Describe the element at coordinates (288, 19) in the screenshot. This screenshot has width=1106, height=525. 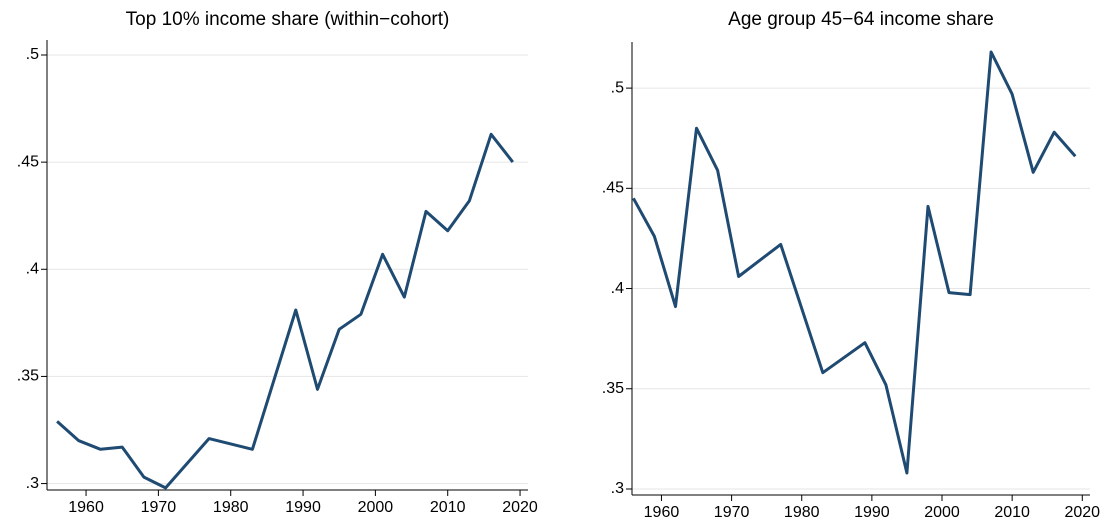
I see `chart-title: Top 10% income share (within−cohort)` at that location.